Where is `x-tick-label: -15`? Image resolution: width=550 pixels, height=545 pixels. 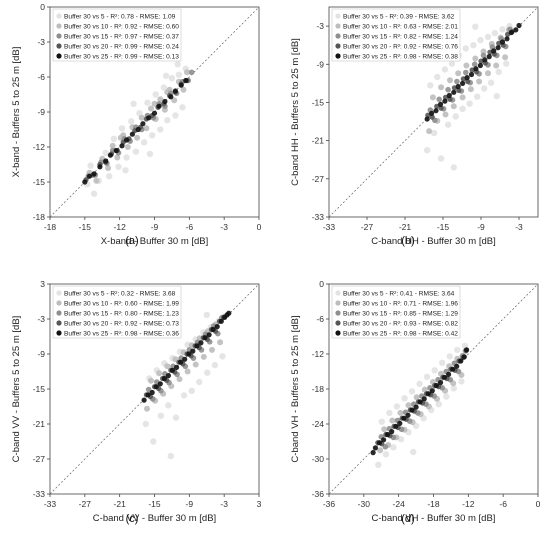 x-tick-label: -15 is located at coordinates (443, 227).